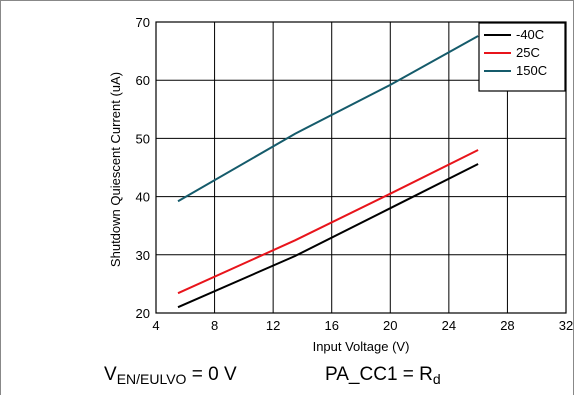  I want to click on pa-cc1-note: PA_CC1 = Rd, so click(383, 375).